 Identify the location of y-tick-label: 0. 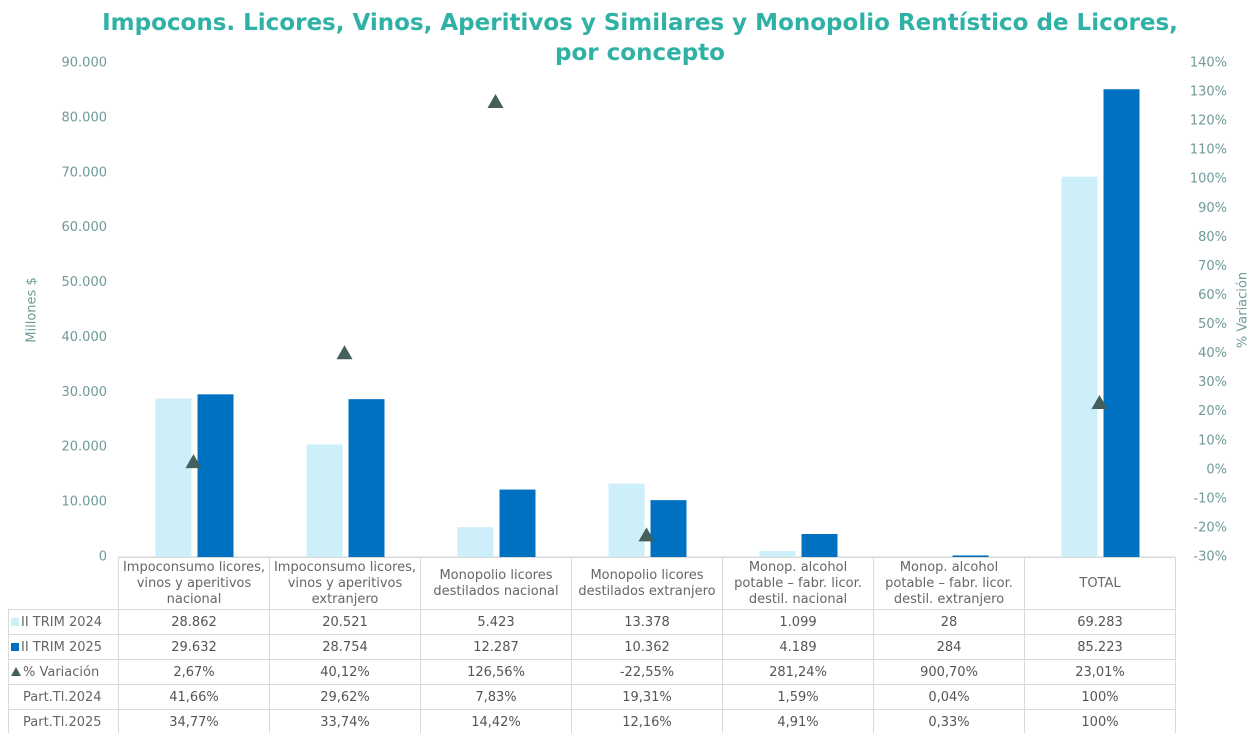
(103, 557).